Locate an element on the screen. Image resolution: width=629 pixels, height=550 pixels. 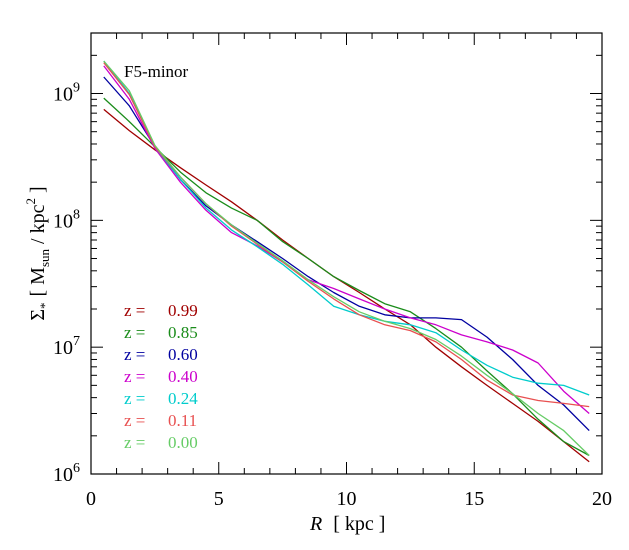
y-axis-label: Σ* [ Msun / kpc2 ] is located at coordinates (37, 253).